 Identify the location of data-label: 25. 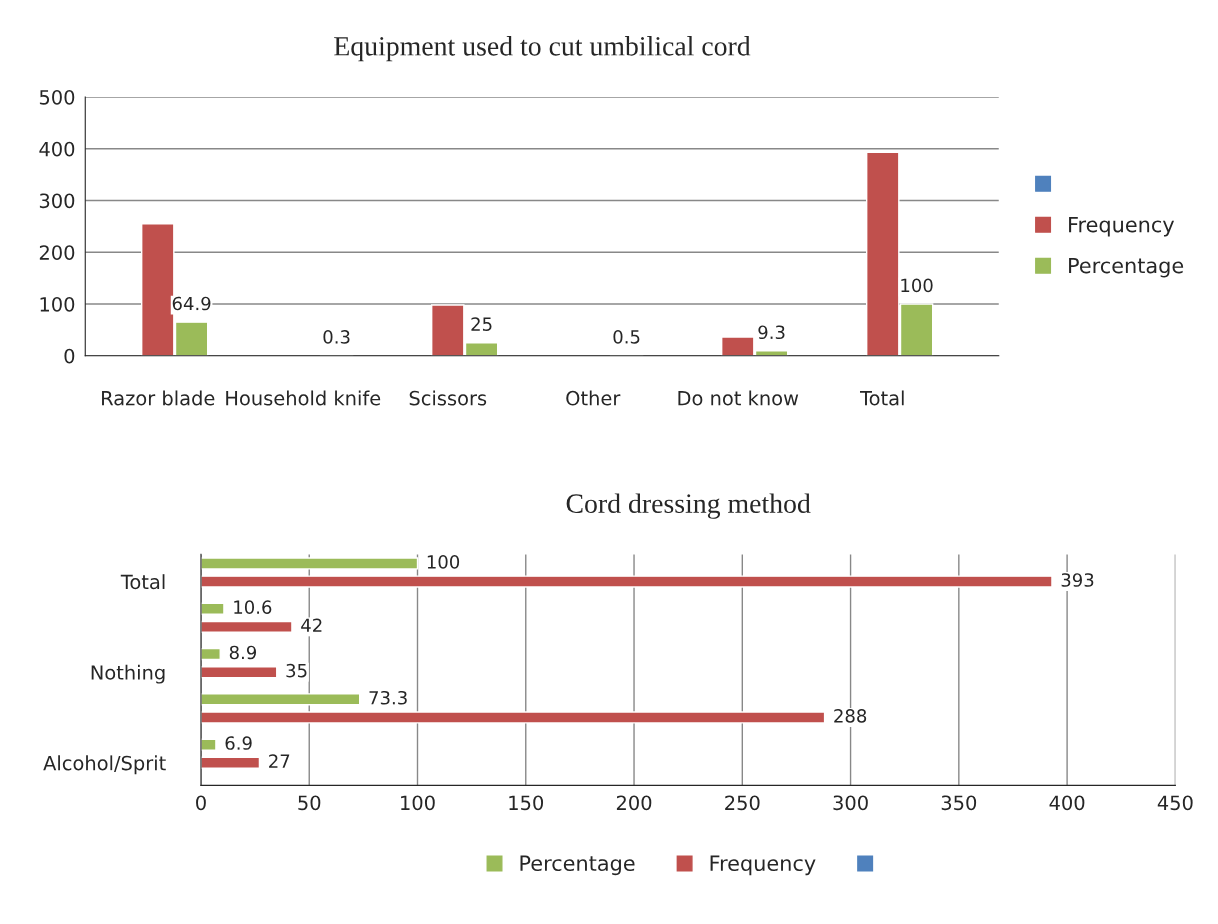
(481, 324).